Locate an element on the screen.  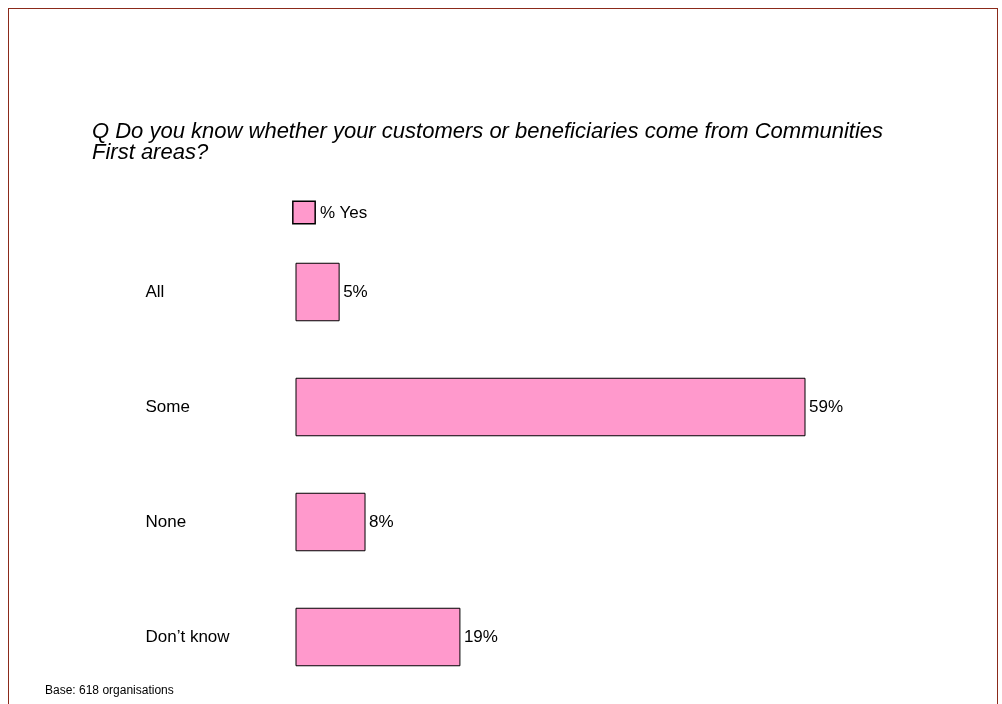
data-label: 19% is located at coordinates (480, 636).